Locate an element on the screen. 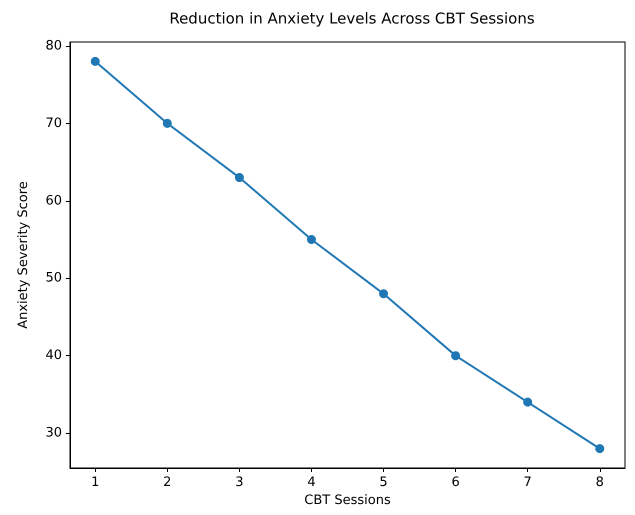 The image size is (635, 515). y-tick-label: 80 is located at coordinates (53, 46).